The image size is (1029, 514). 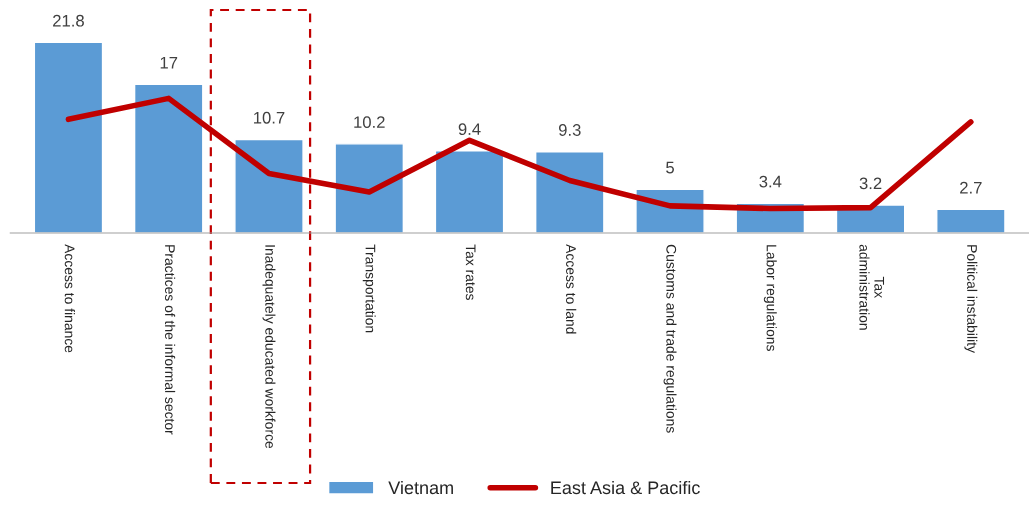 I want to click on x-tick-label: Access to finance, so click(x=69, y=298).